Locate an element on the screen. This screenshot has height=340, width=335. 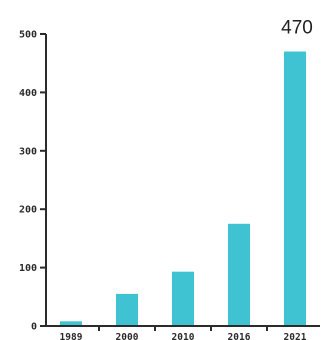
y-tick-label: 200 is located at coordinates (28, 210).